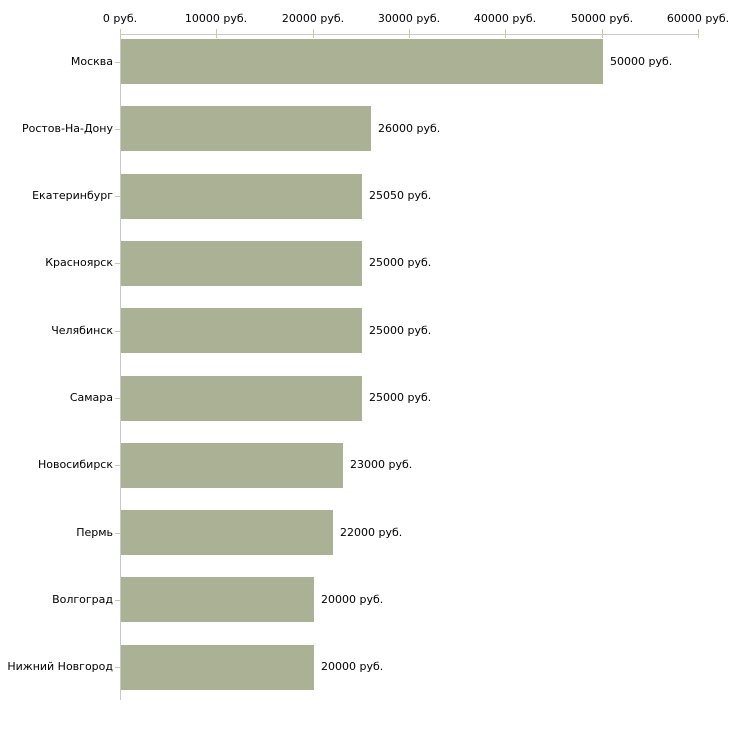 This screenshot has height=730, width=730. What do you see at coordinates (505, 18) in the screenshot?
I see `x-axis-tick-label: 40000 руб.` at bounding box center [505, 18].